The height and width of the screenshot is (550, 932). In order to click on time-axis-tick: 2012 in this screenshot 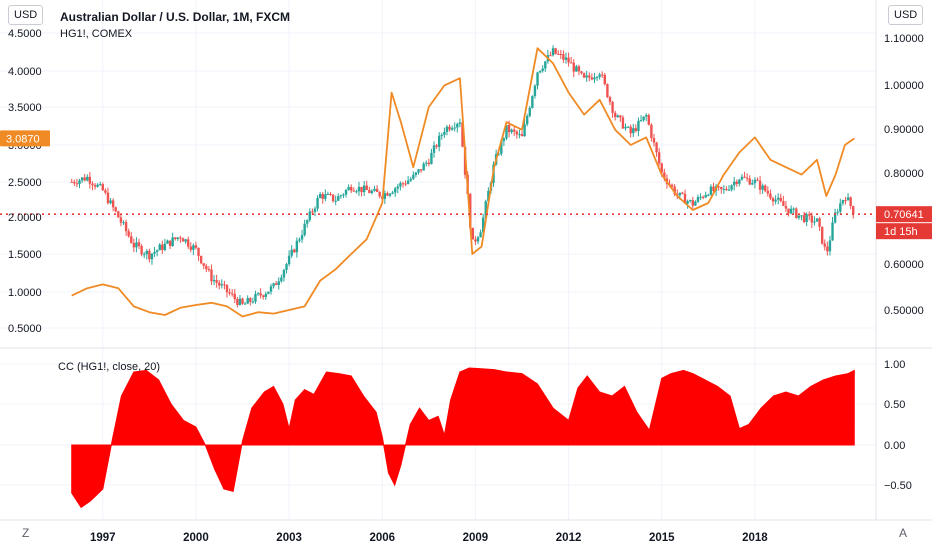, I will do `click(569, 538)`.